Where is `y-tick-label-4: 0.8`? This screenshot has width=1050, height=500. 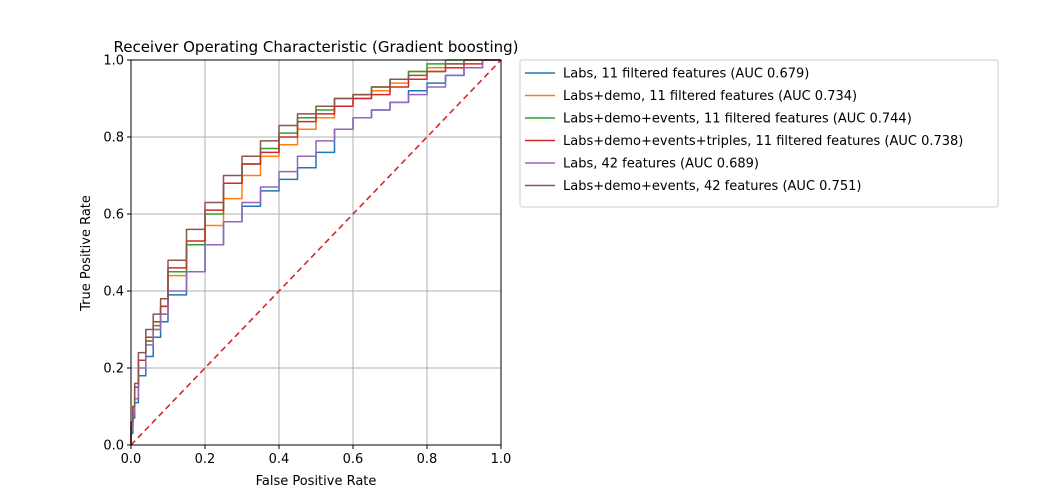
y-tick-label-4: 0.8 is located at coordinates (113, 138).